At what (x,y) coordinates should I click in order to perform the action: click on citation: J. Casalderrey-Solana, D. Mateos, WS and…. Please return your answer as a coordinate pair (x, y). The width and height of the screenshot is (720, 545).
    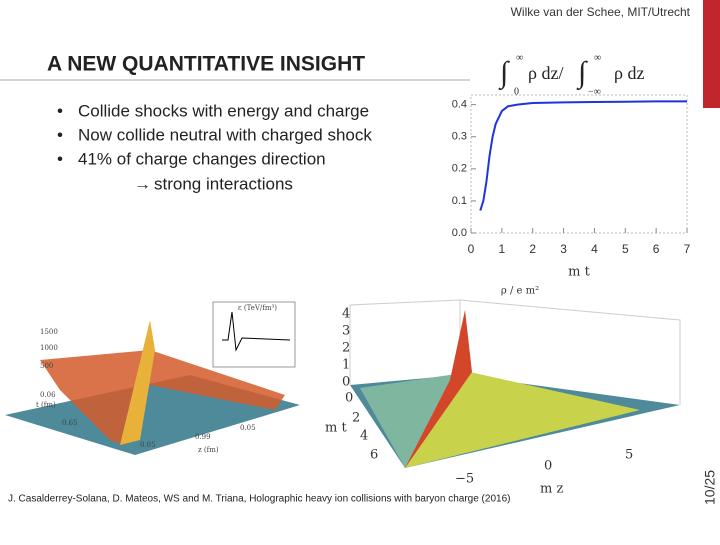
    Looking at the image, I should click on (259, 499).